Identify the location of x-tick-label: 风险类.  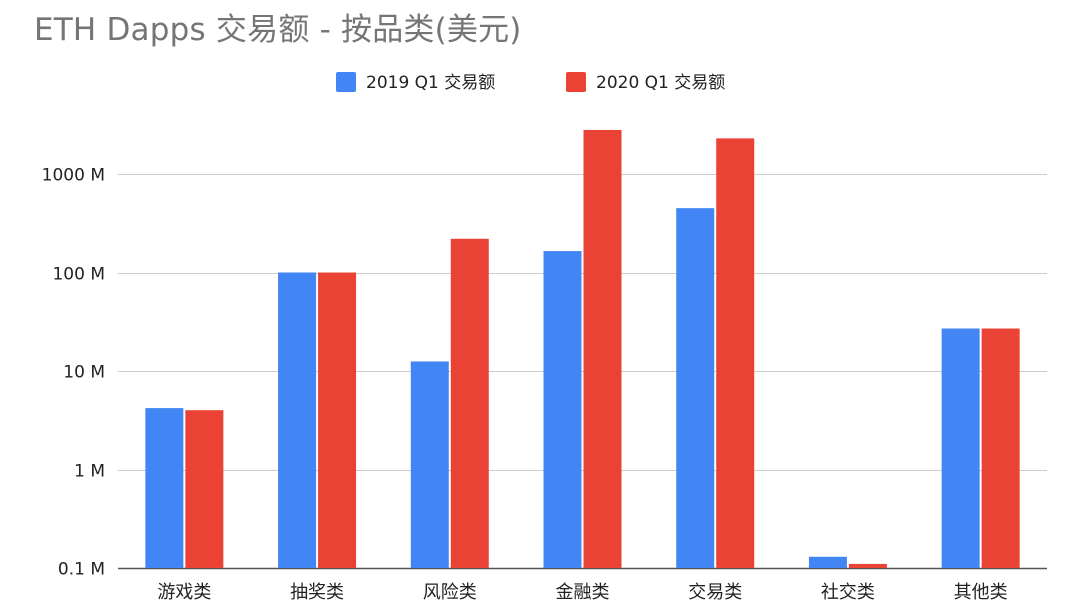
(450, 592).